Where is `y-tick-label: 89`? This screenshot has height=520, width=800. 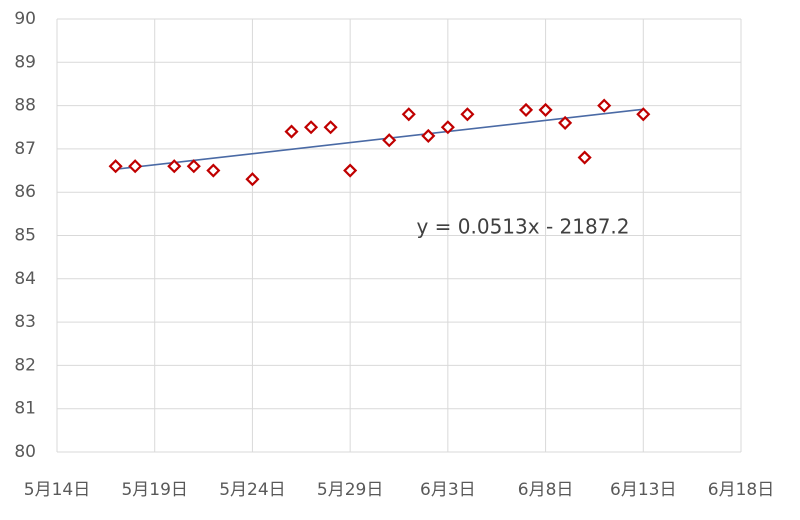
y-tick-label: 89 is located at coordinates (25, 62).